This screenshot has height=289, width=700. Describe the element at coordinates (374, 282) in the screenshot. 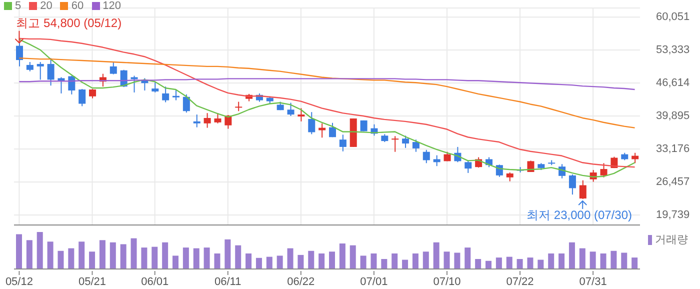

I see `x-tick-label: 07/01` at that location.